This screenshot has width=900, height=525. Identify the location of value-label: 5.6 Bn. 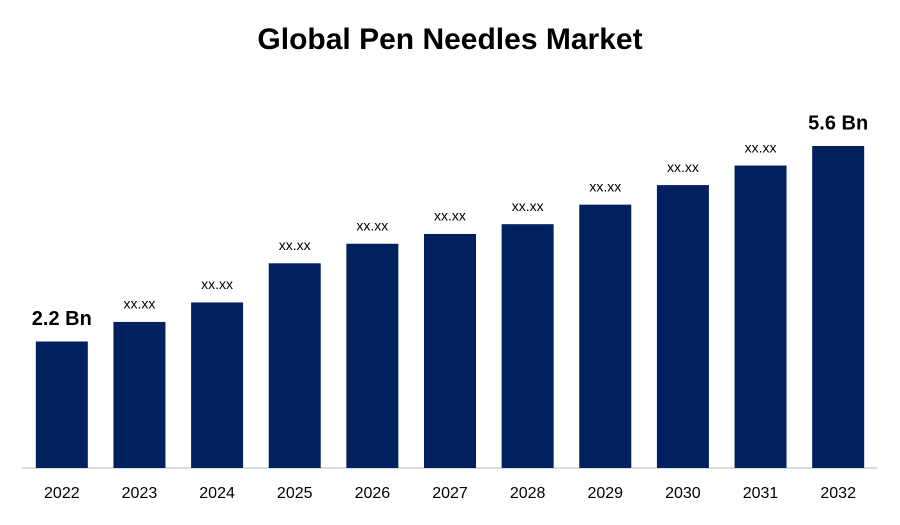
(838, 123).